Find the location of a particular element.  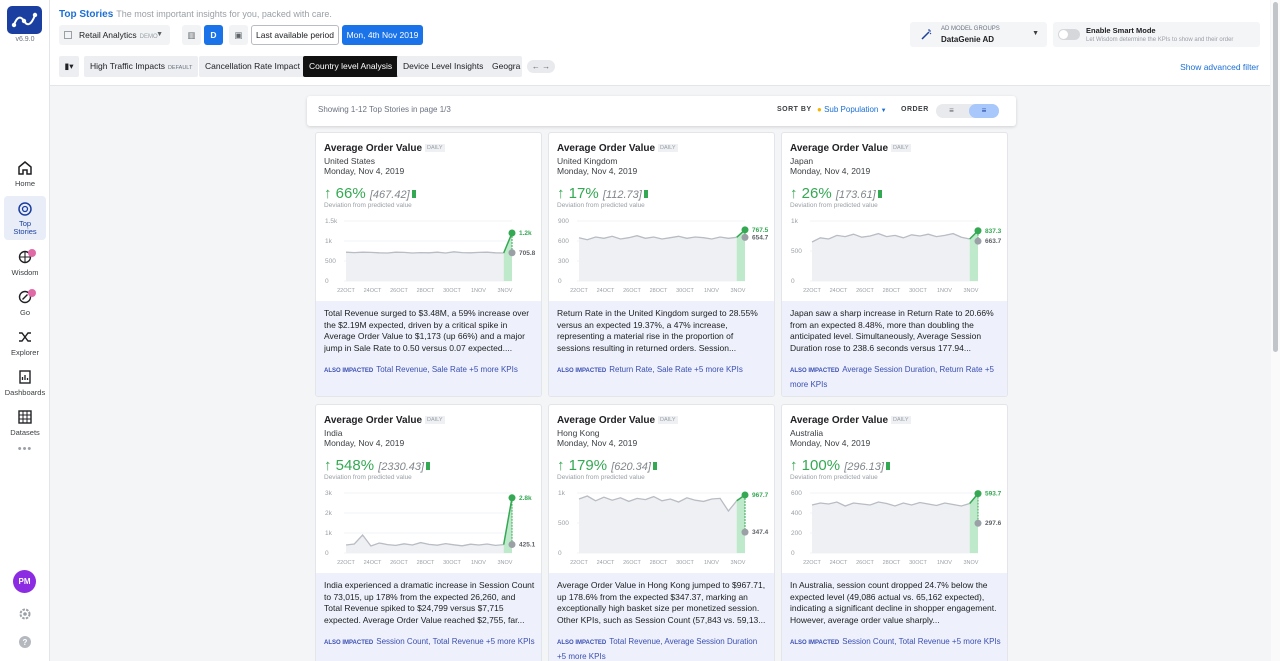

show-advanced-filter-link: Show advanced filter is located at coordinates (1219, 67).